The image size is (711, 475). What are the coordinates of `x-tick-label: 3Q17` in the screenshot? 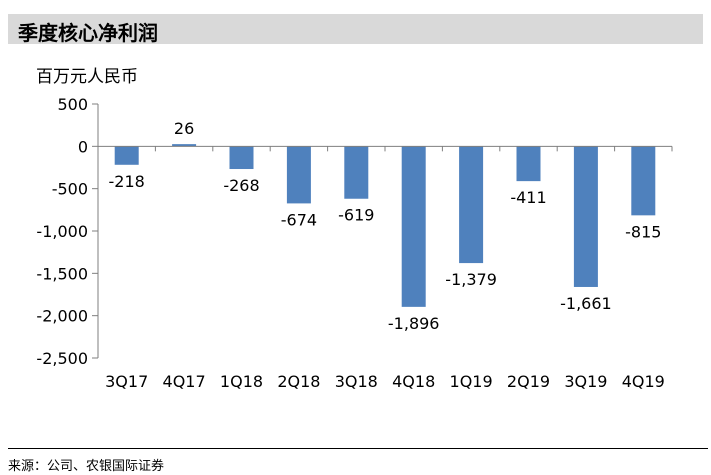 It's located at (126, 381).